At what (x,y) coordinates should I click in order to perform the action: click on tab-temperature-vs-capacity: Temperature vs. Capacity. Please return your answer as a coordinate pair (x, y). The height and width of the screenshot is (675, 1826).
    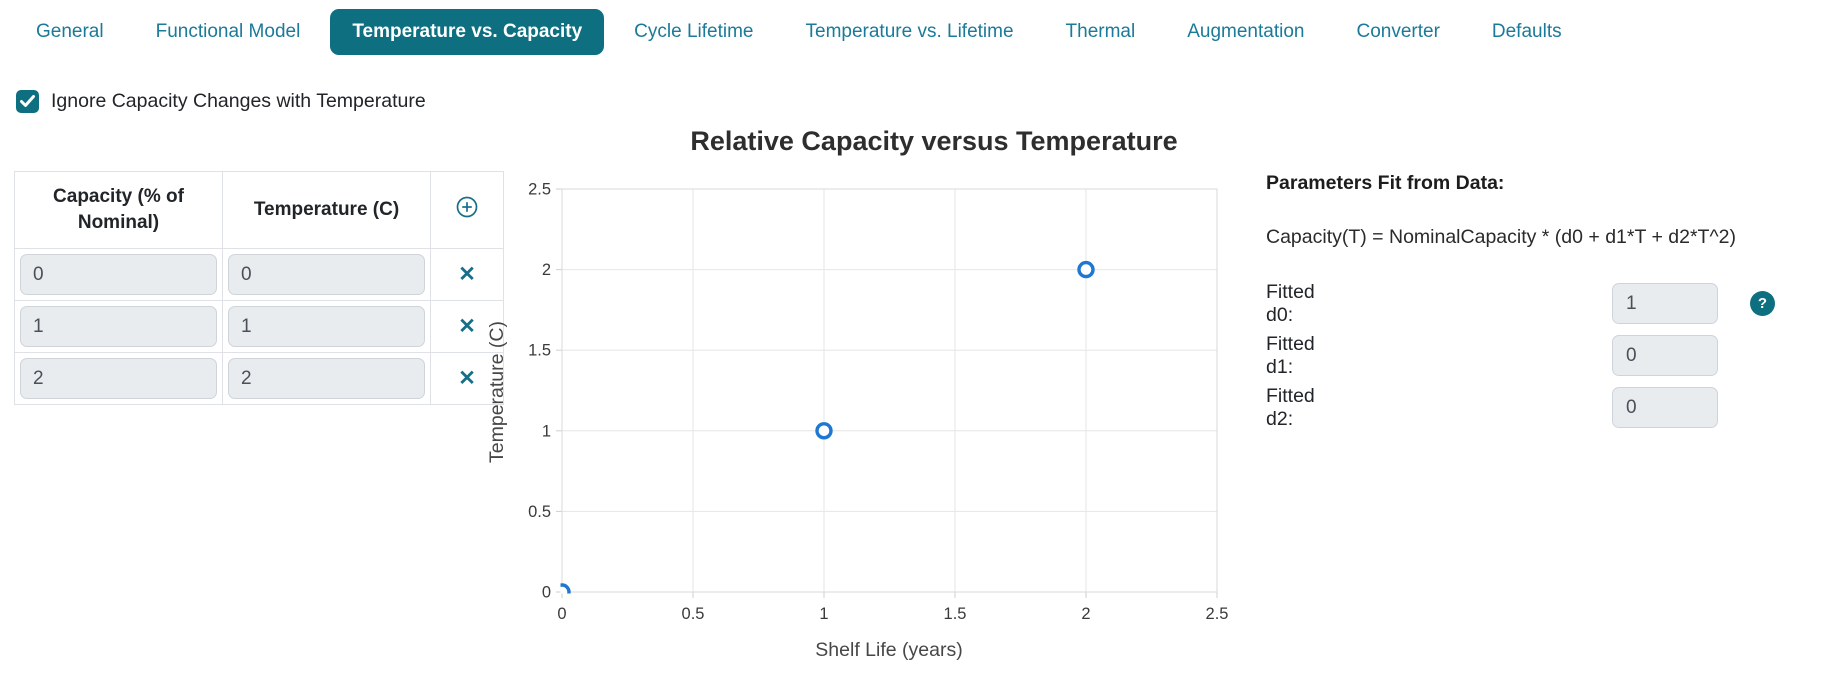
    Looking at the image, I should click on (467, 32).